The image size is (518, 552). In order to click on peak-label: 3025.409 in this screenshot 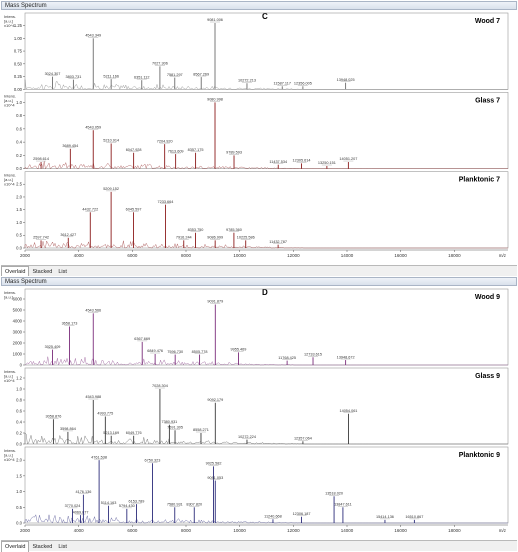, I will do `click(53, 347)`.